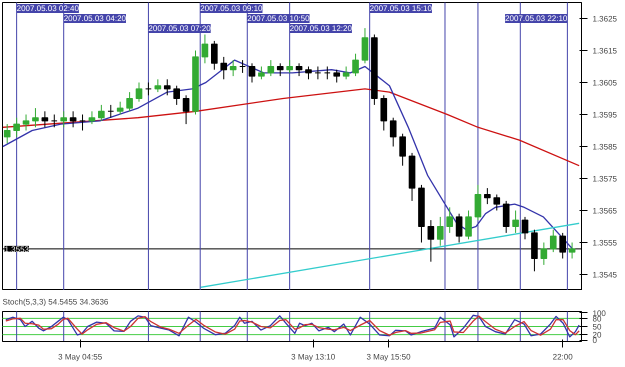 This screenshot has height=367, width=625. Describe the element at coordinates (605, 51) in the screenshot. I see `y-tick-label: 1.3615` at that location.